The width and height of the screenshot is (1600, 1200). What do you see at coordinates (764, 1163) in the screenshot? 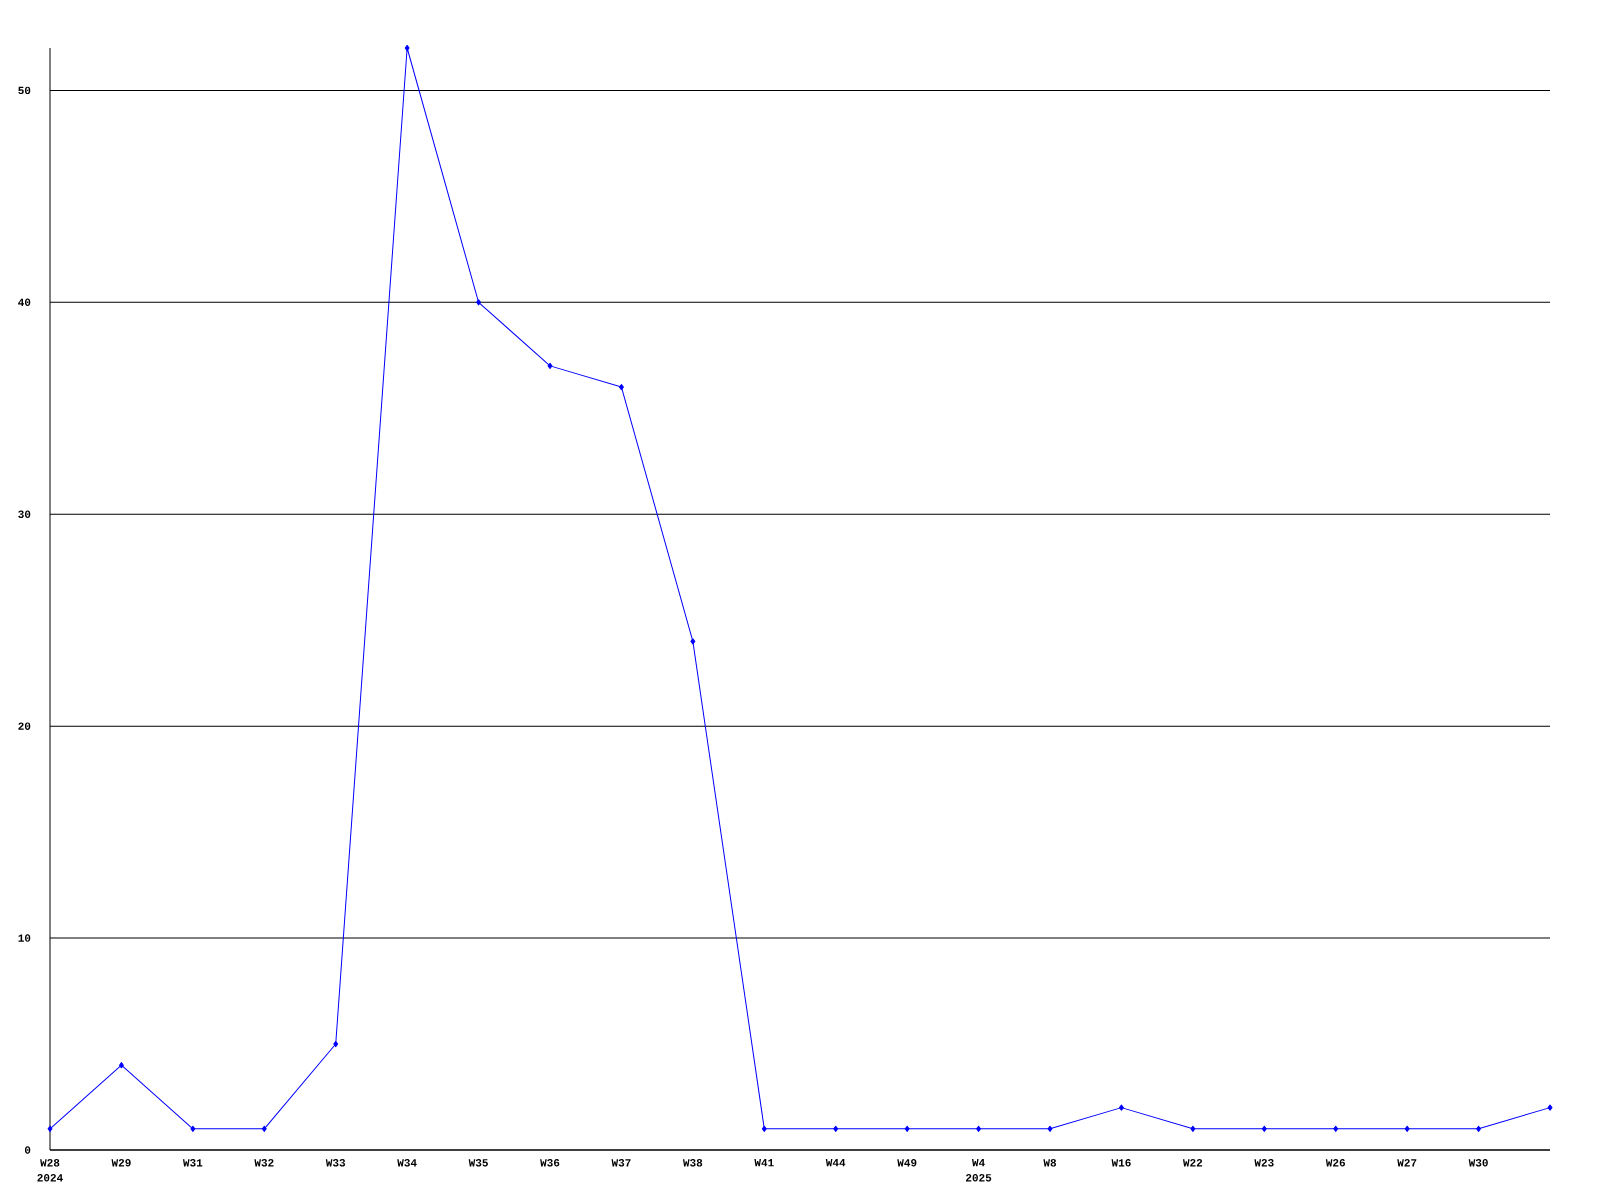
I see `x-tick-label: W41` at bounding box center [764, 1163].